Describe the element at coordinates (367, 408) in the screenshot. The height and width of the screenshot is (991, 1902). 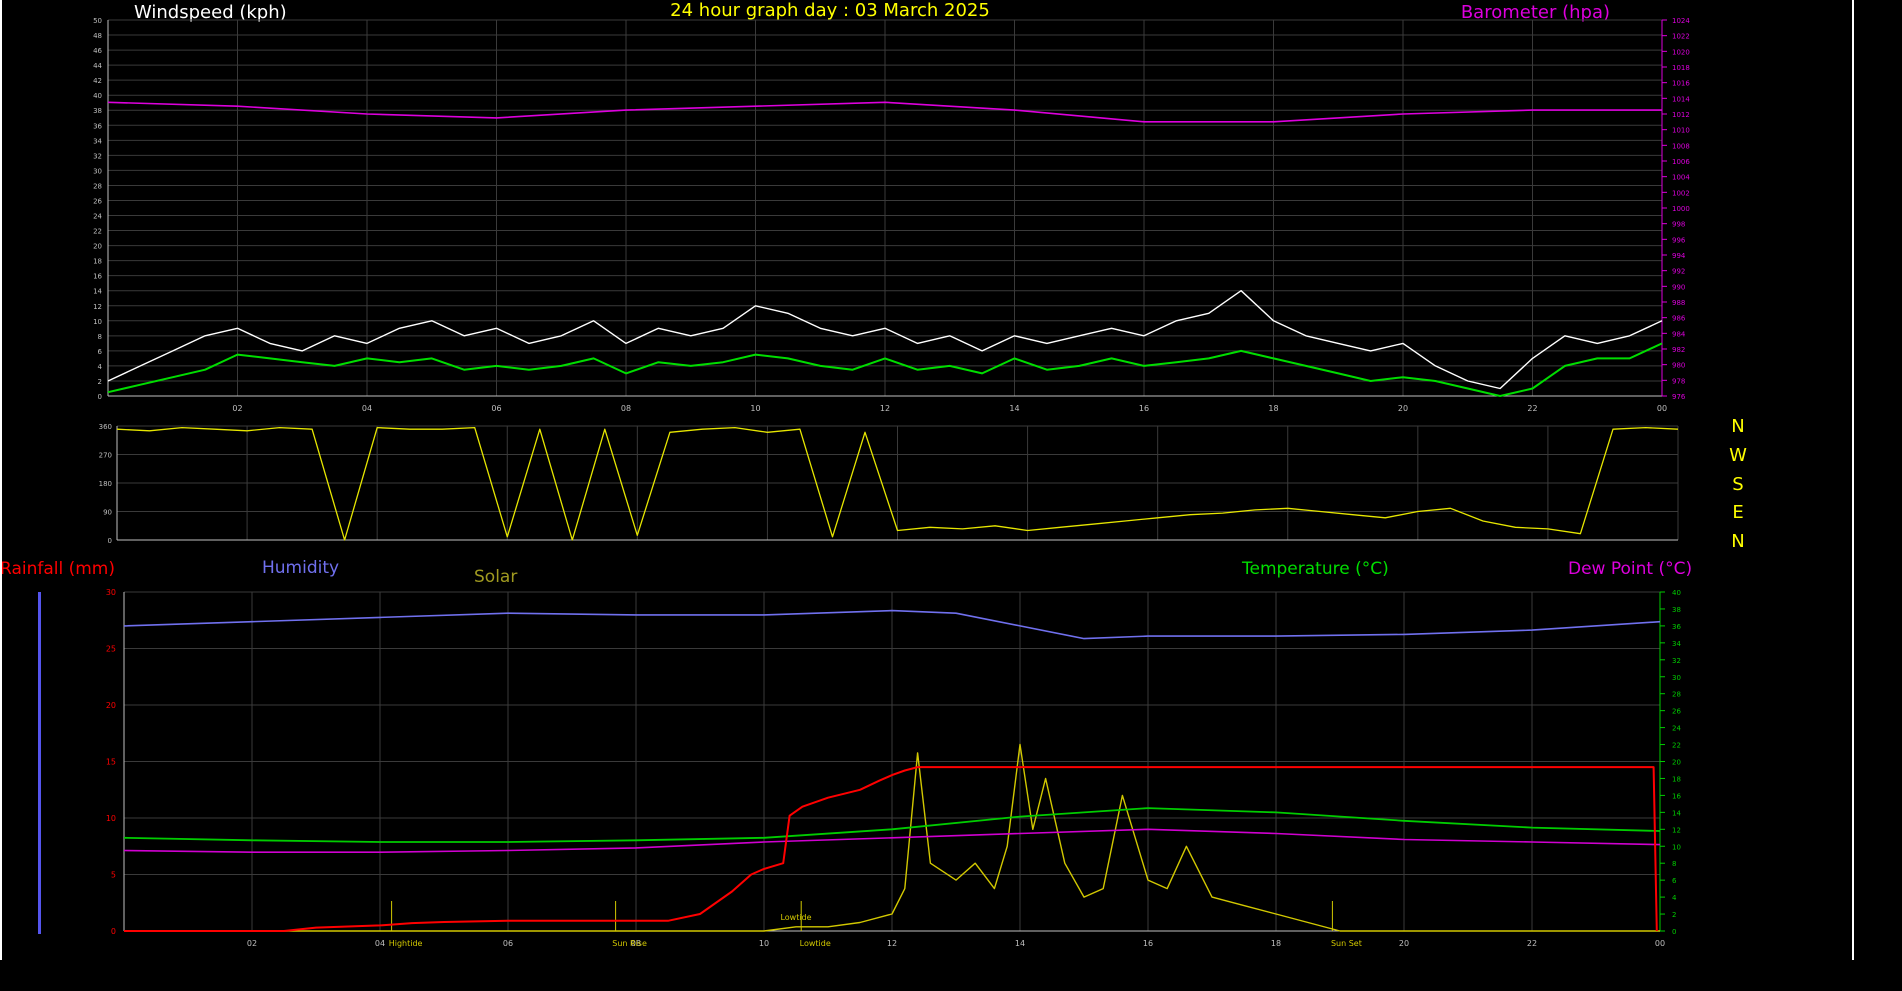
I see `x-tick-label: 04` at that location.